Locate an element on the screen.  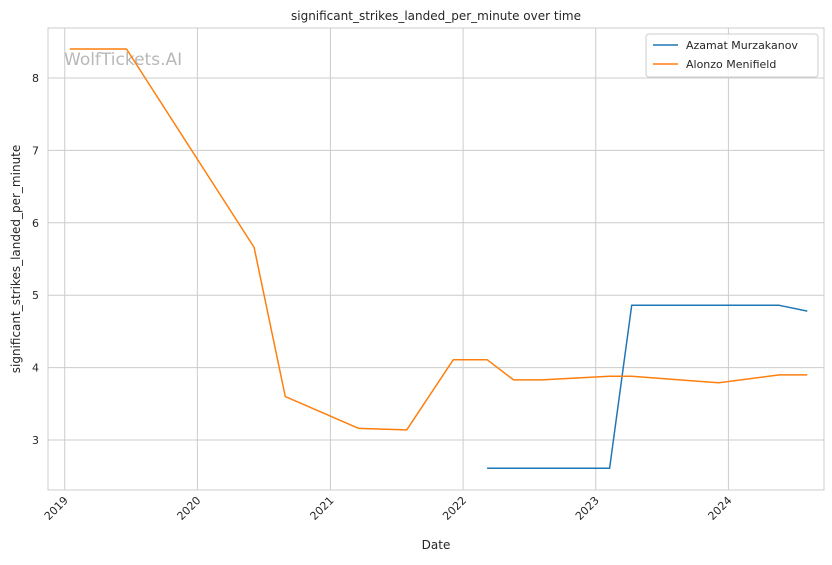
legend-label-0: Azamat Murzakanov is located at coordinates (742, 45).